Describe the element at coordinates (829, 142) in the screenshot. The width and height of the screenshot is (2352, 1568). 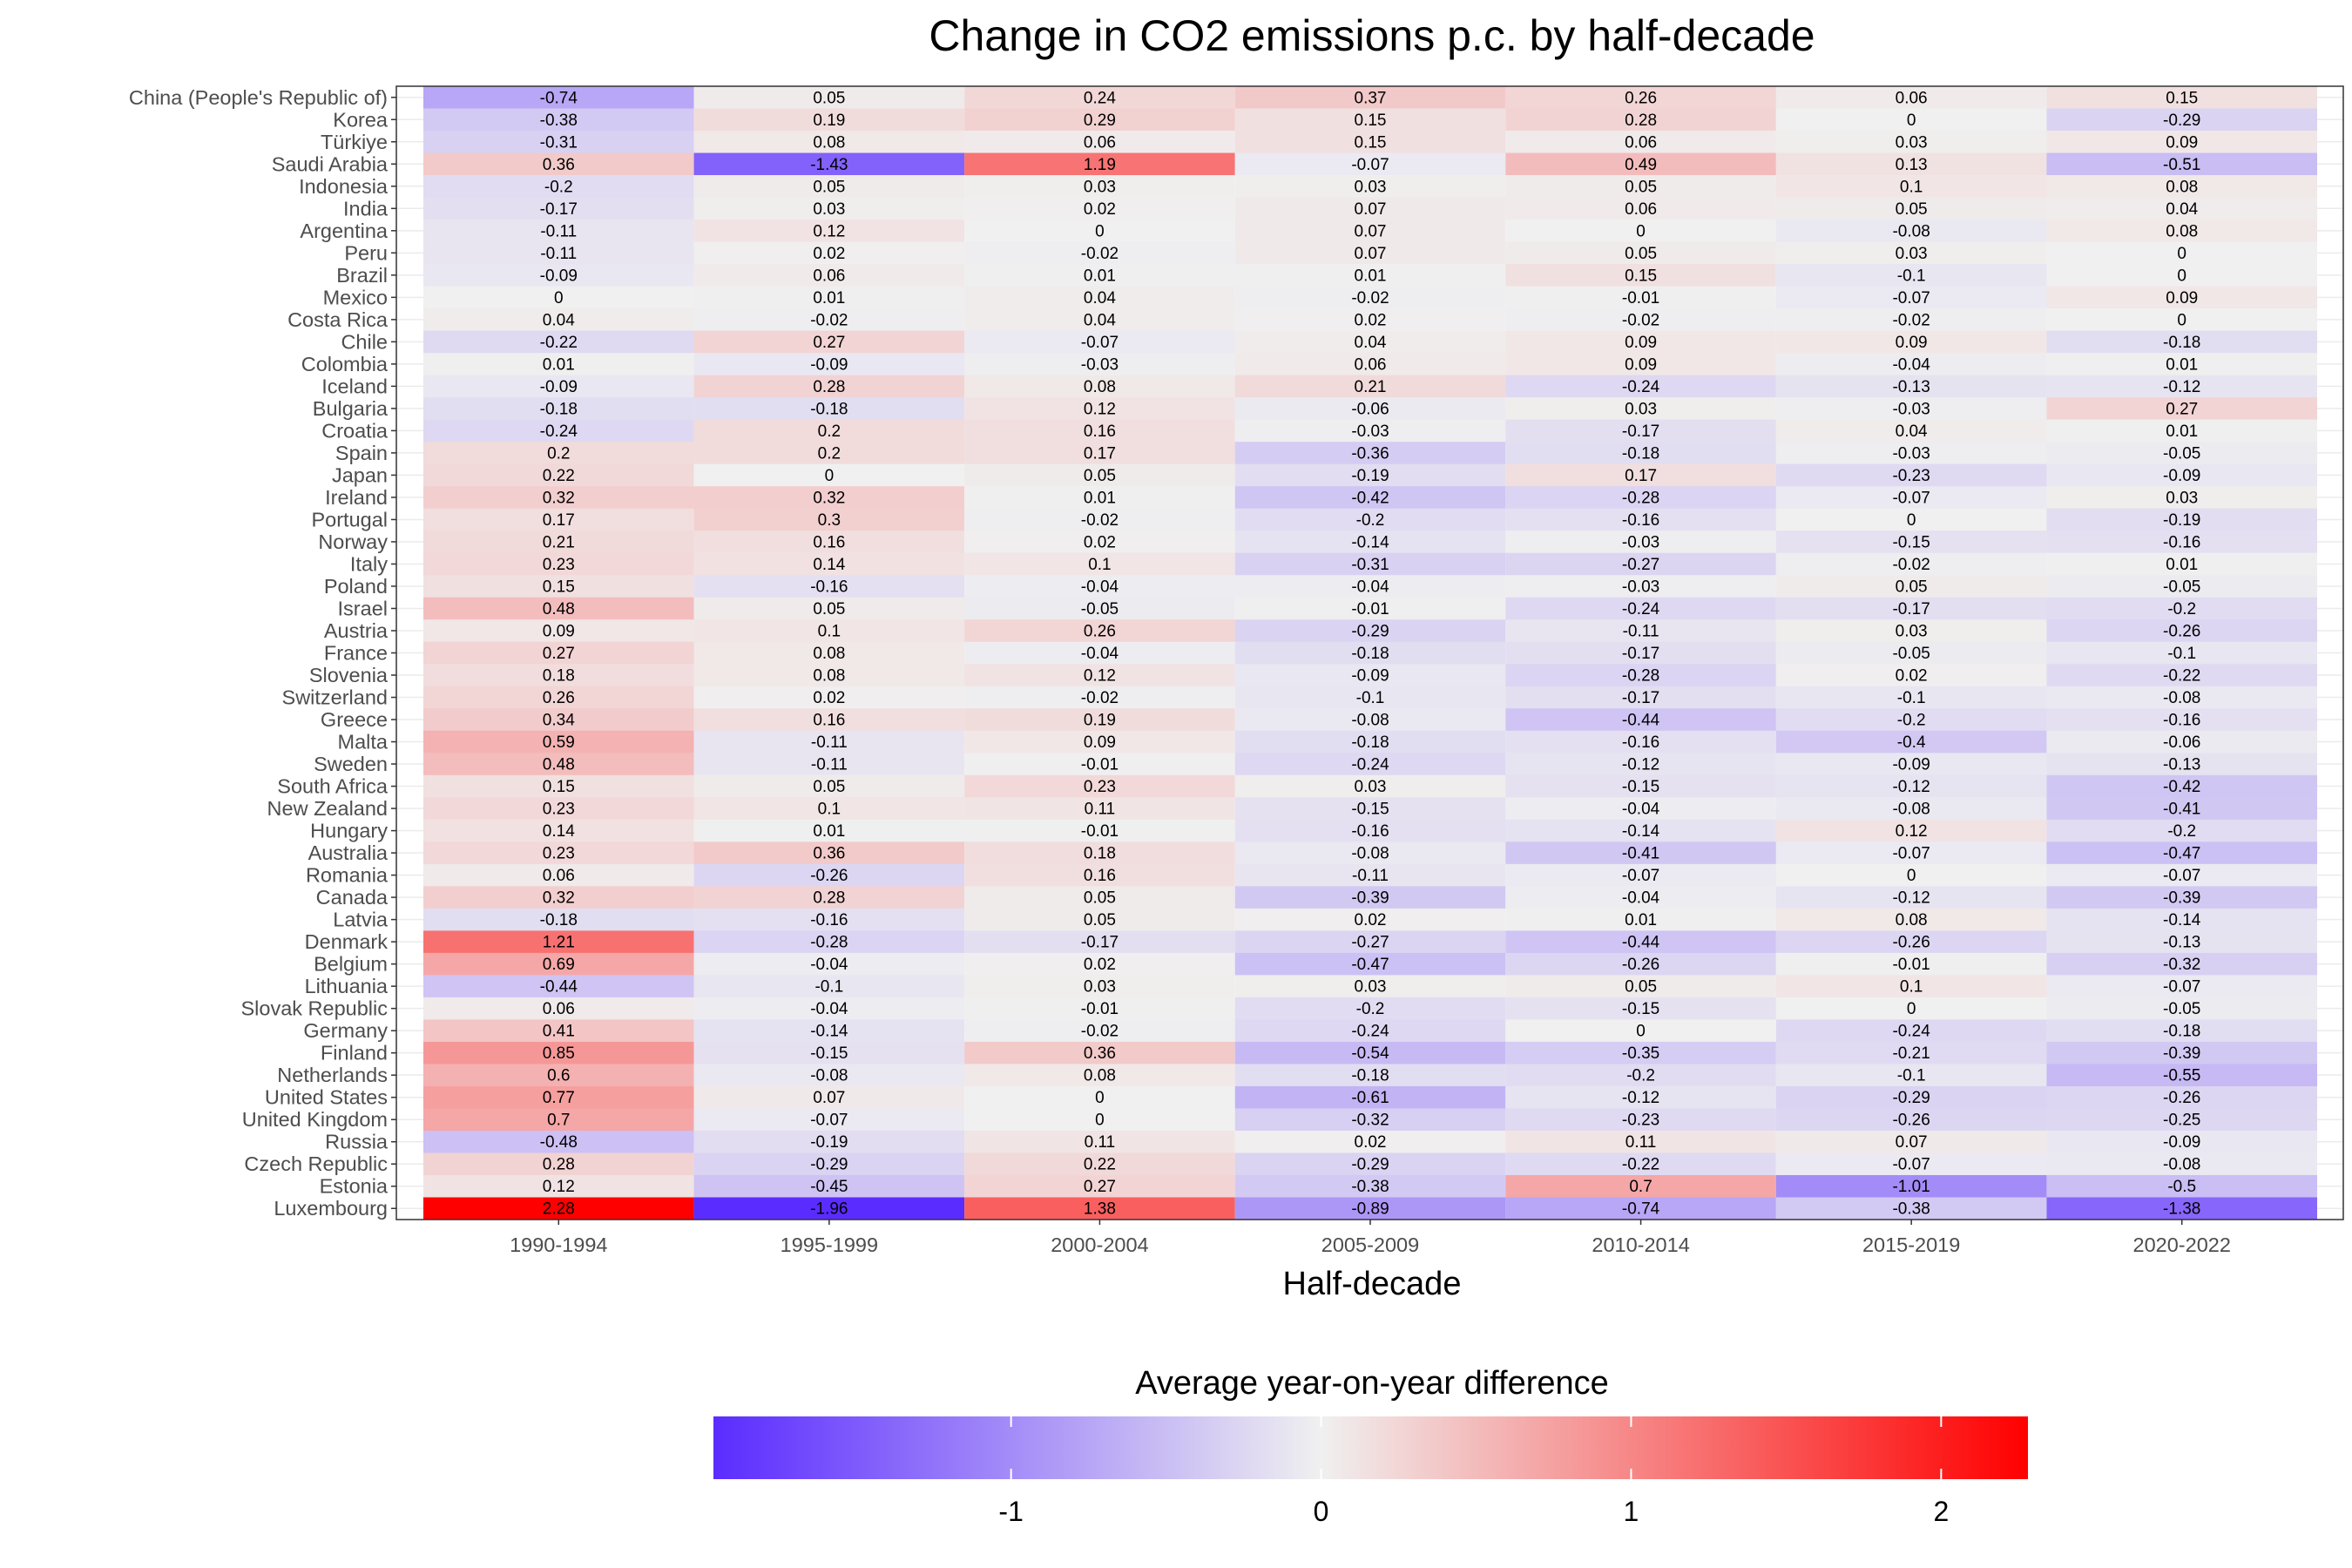
I see `cell-value-label: 0.08` at that location.